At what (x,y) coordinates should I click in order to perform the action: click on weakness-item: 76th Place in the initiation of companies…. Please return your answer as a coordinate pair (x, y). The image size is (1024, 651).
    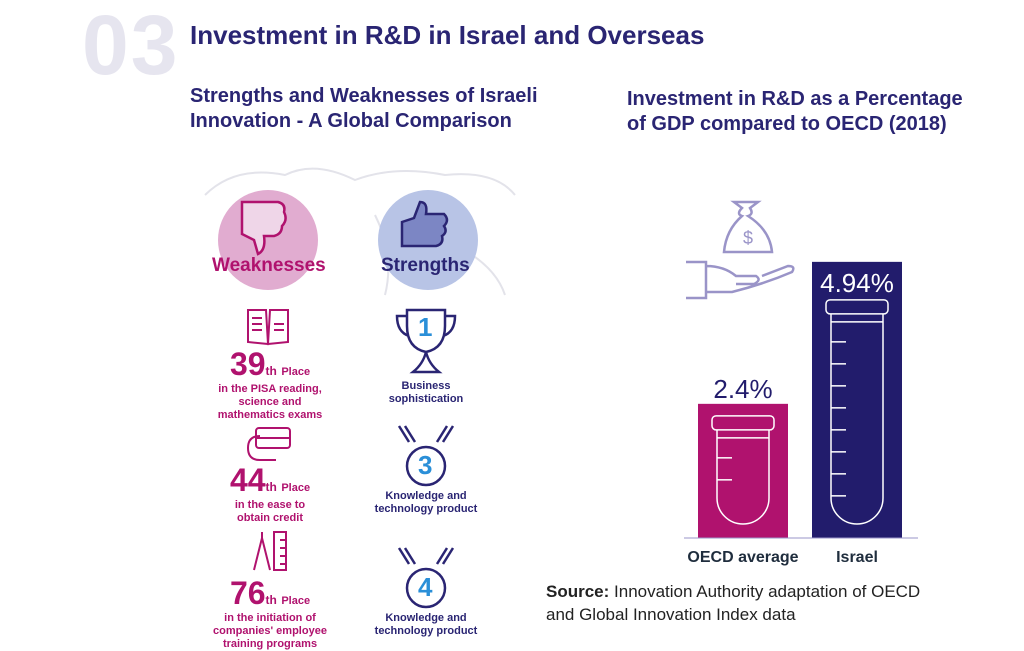
    Looking at the image, I should click on (270, 613).